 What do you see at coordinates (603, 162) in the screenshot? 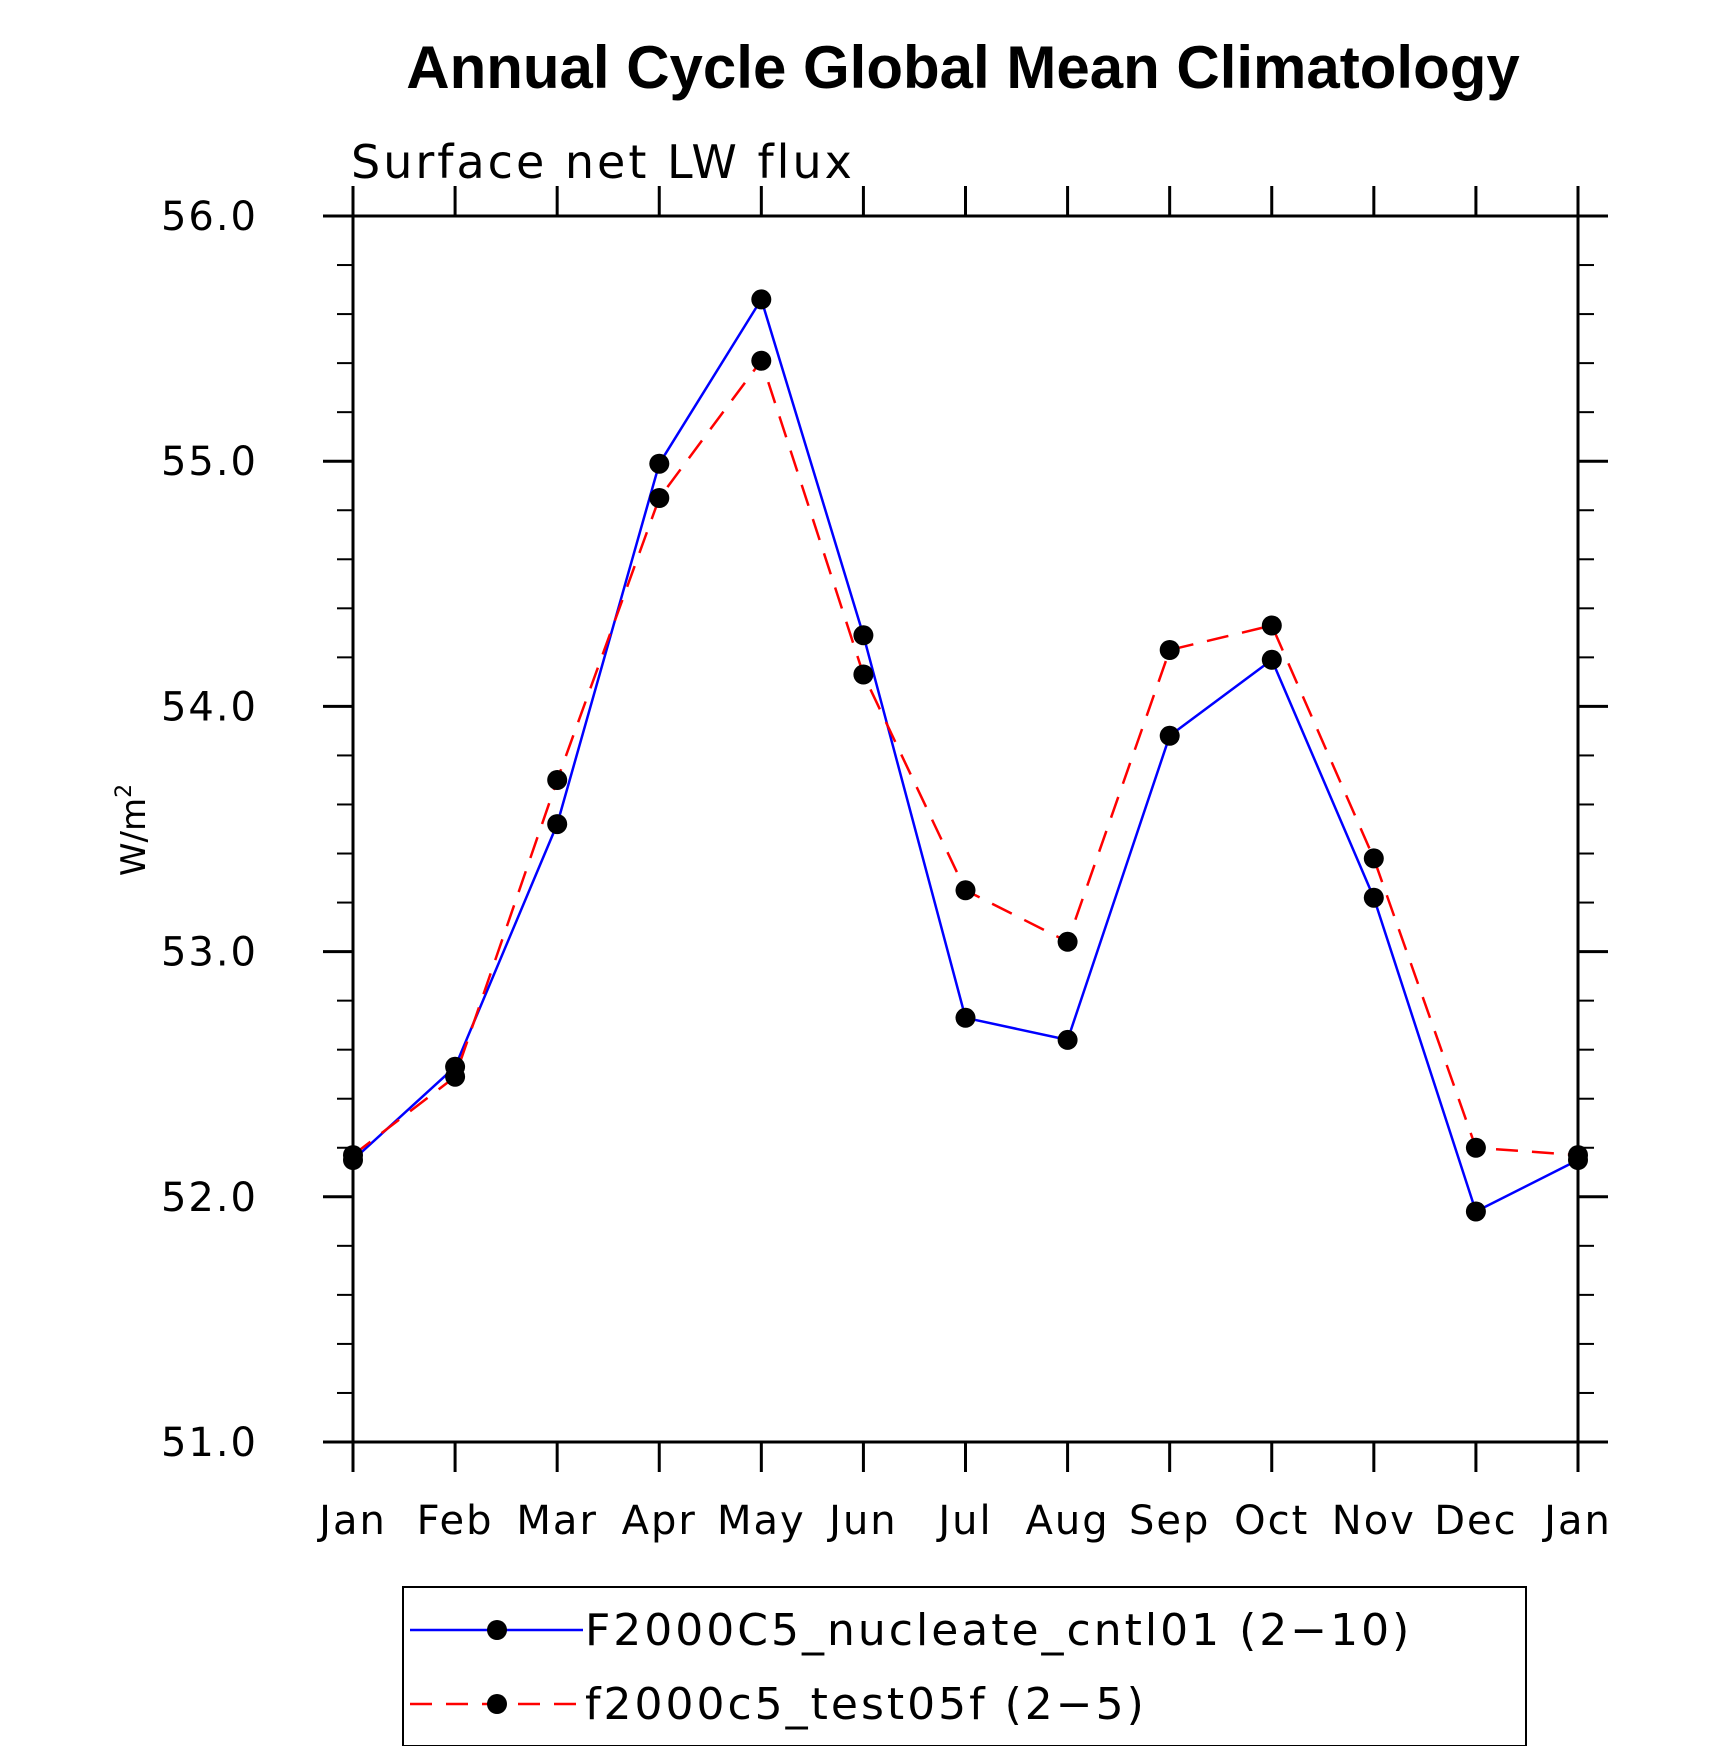
I see `chart-subtitle: Surface net LW flux` at bounding box center [603, 162].